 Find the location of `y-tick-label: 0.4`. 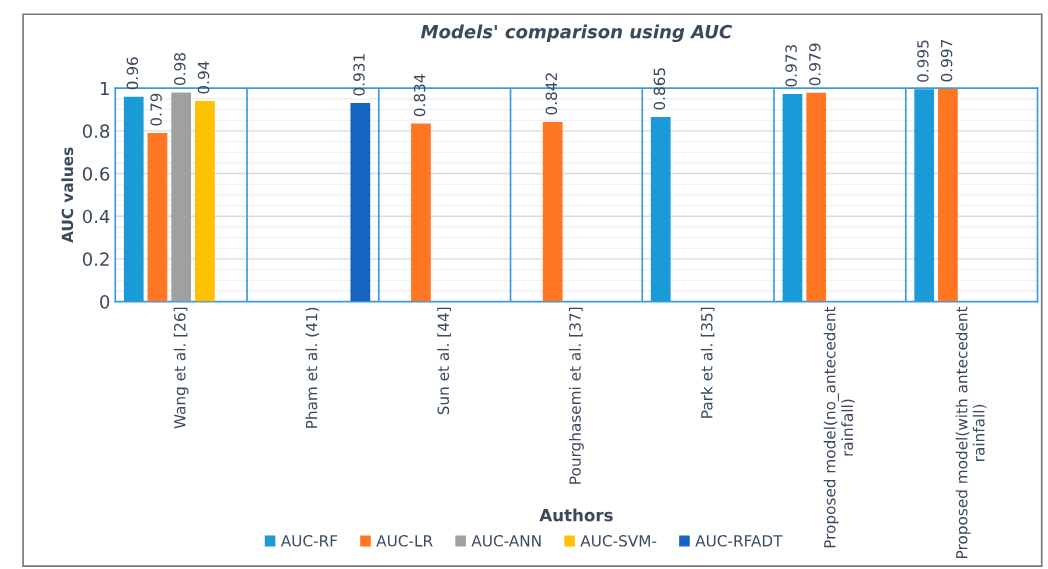

y-tick-label: 0.4 is located at coordinates (96, 216).